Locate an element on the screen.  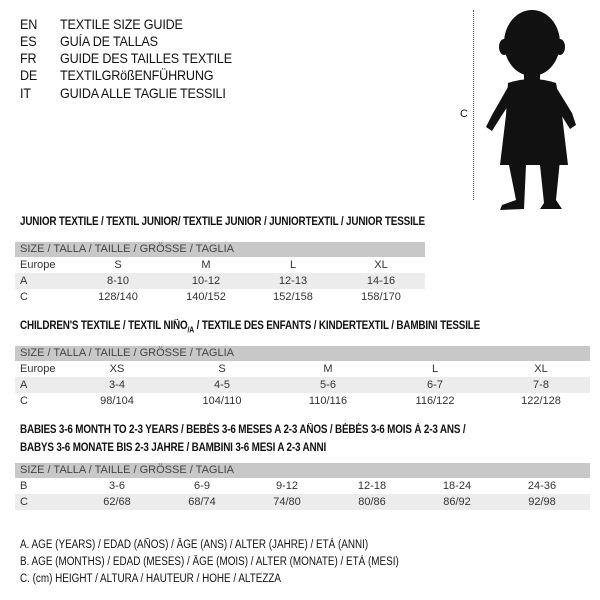
title-fr: GUIDE DES TAILLES TEXTILE is located at coordinates (146, 58).